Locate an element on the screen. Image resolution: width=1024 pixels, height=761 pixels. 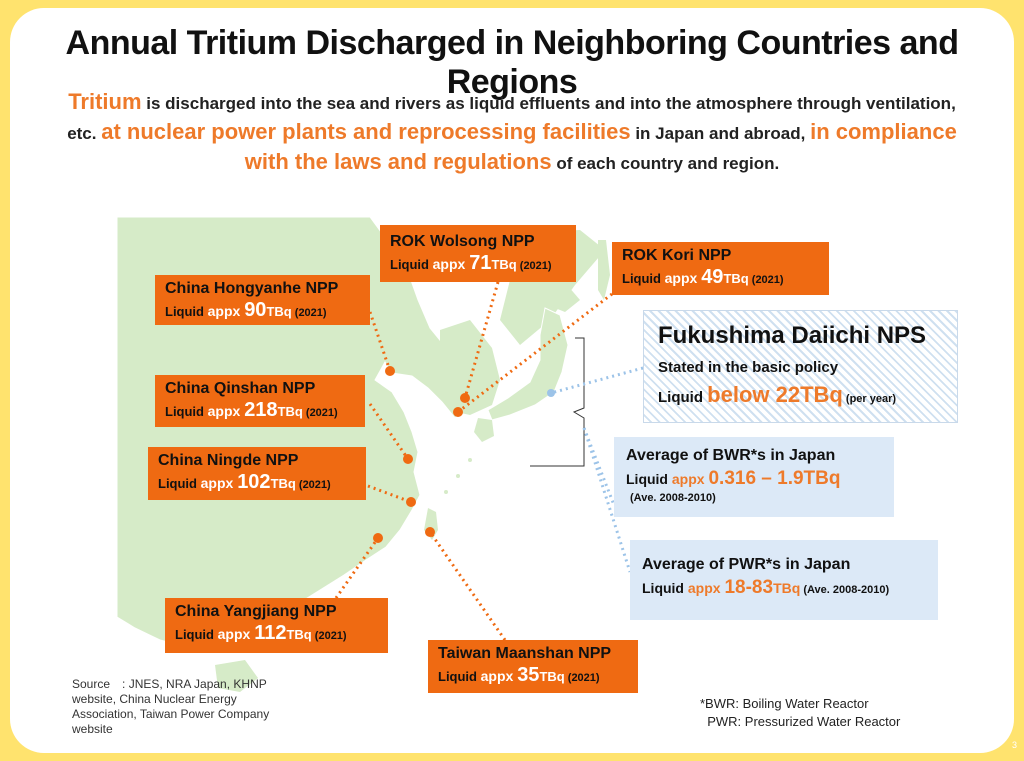
plant-name: ROK Wolsong NPP is located at coordinates (462, 241).